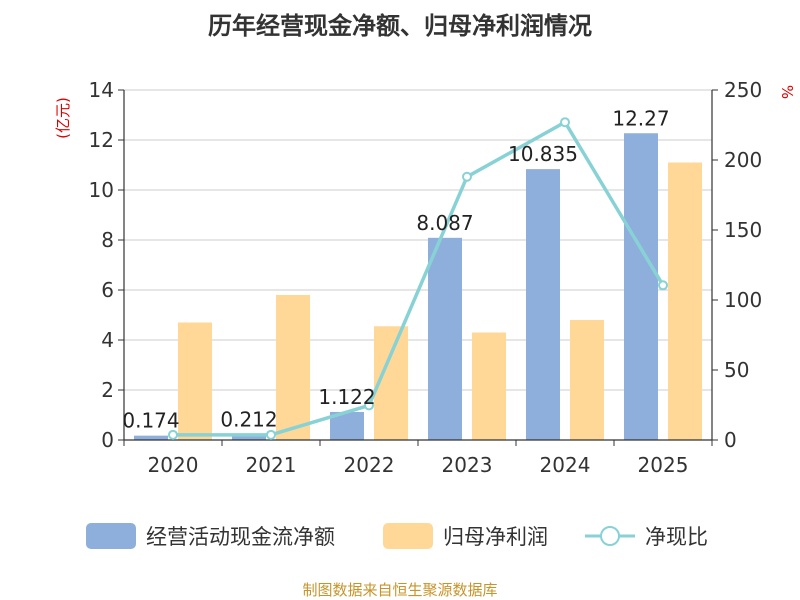 This screenshot has width=800, height=600. What do you see at coordinates (271, 465) in the screenshot?
I see `x-tick-label: 2021` at bounding box center [271, 465].